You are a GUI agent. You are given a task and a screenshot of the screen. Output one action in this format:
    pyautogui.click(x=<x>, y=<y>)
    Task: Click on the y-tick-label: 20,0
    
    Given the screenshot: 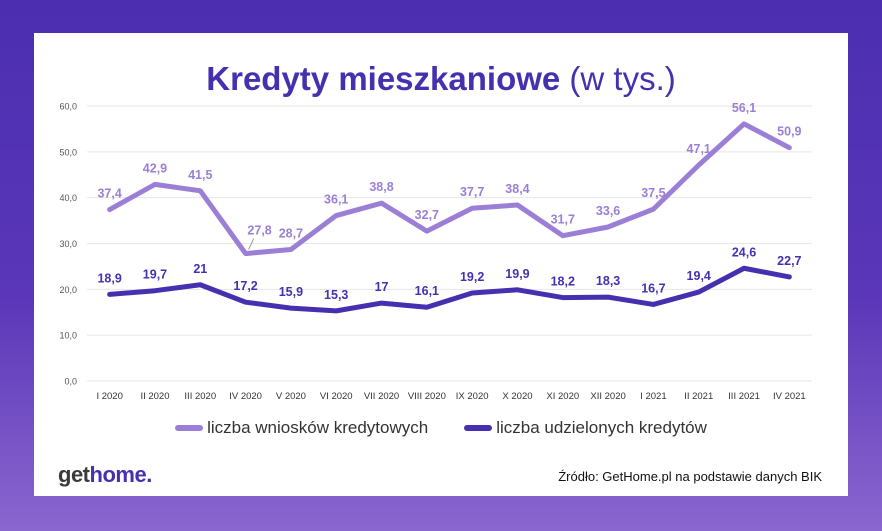 What is the action you would take?
    pyautogui.click(x=68, y=290)
    